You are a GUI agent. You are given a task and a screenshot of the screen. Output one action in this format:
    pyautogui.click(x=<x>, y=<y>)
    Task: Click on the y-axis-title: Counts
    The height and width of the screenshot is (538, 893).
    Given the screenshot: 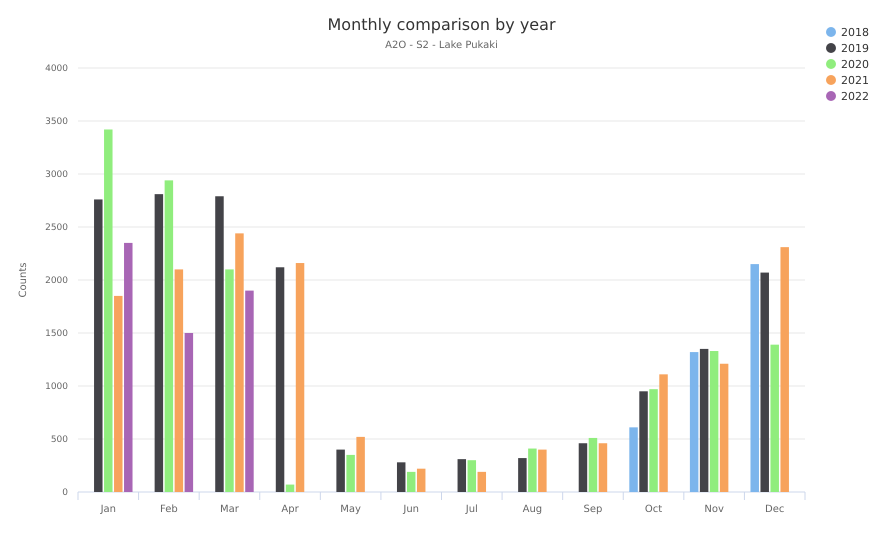 What is the action you would take?
    pyautogui.click(x=23, y=280)
    